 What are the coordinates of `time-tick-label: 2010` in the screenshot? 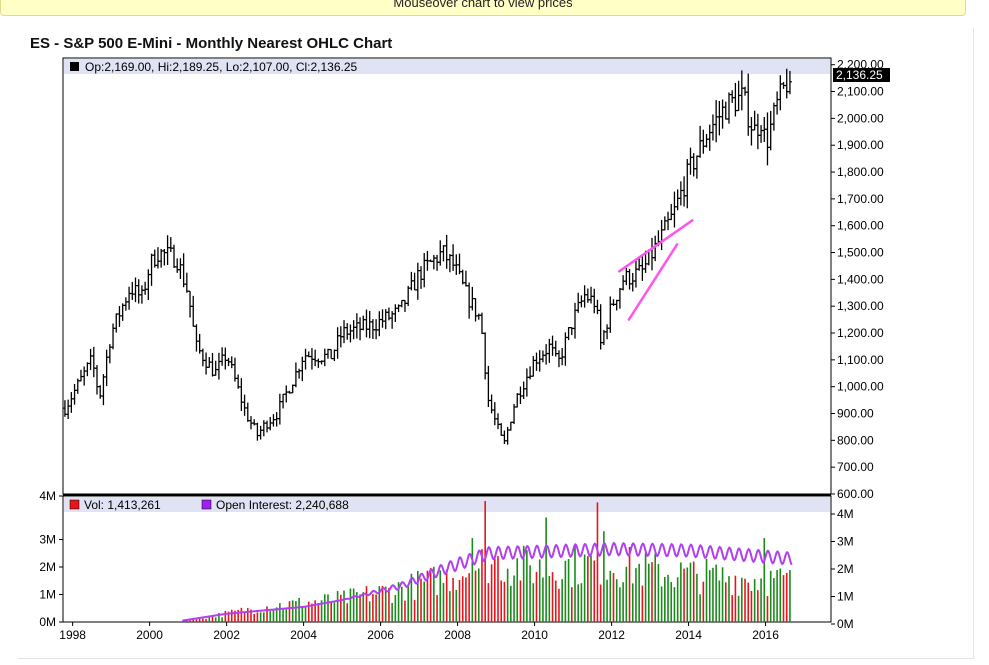 It's located at (534, 635).